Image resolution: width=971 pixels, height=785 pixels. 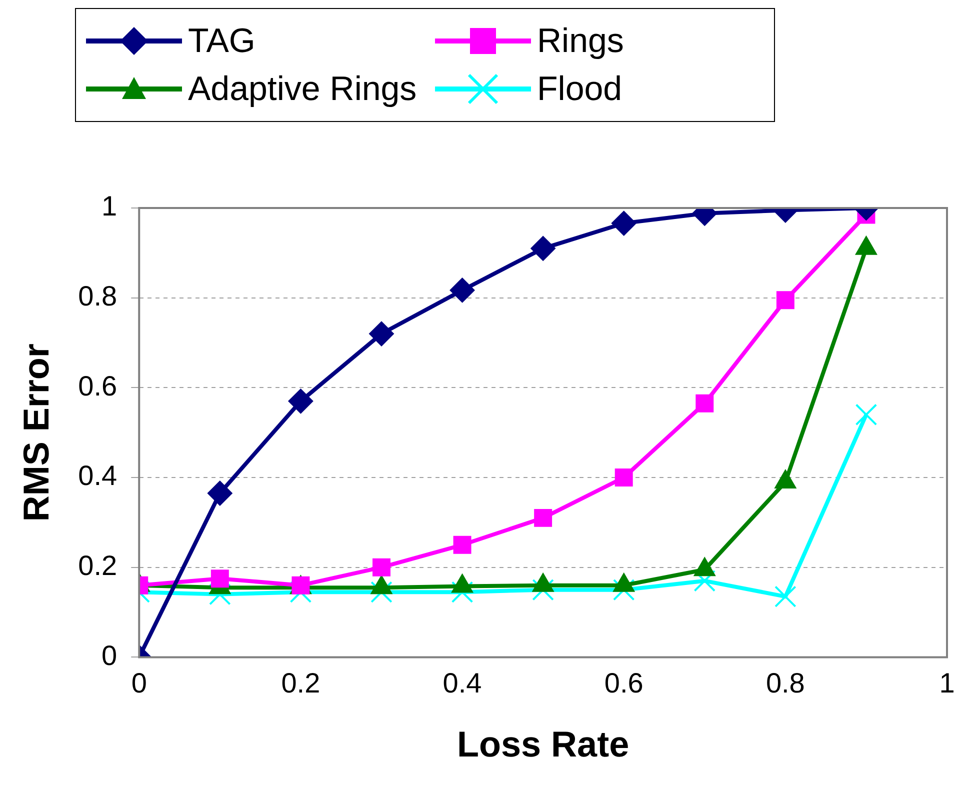 What do you see at coordinates (98, 296) in the screenshot?
I see `y-tick-label: 0.8` at bounding box center [98, 296].